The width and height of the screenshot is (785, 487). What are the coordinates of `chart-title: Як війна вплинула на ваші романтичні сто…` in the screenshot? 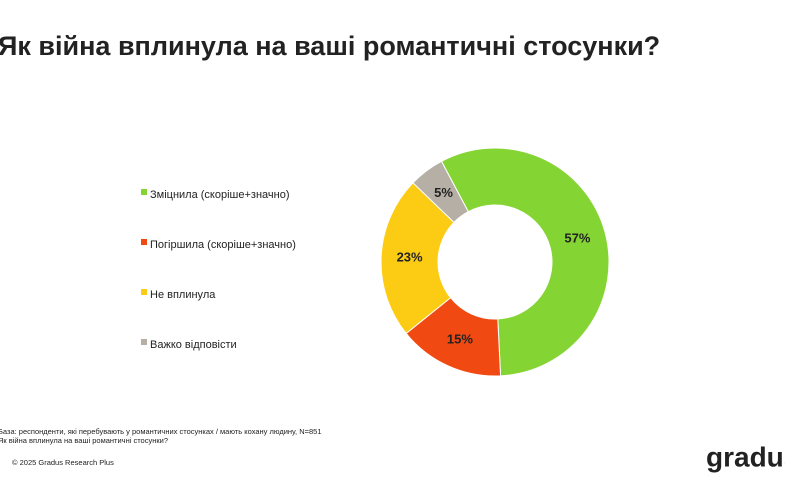 It's located at (330, 46).